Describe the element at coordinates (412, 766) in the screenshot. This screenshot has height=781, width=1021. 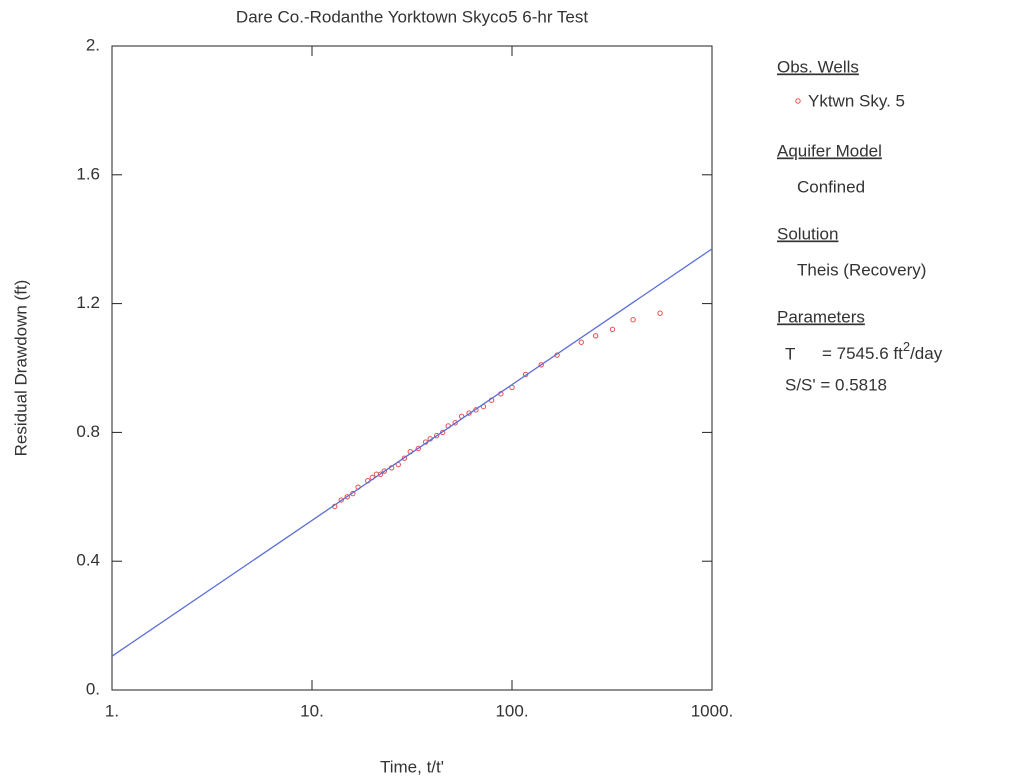
I see `x-axis-label: Time, t/t'` at that location.